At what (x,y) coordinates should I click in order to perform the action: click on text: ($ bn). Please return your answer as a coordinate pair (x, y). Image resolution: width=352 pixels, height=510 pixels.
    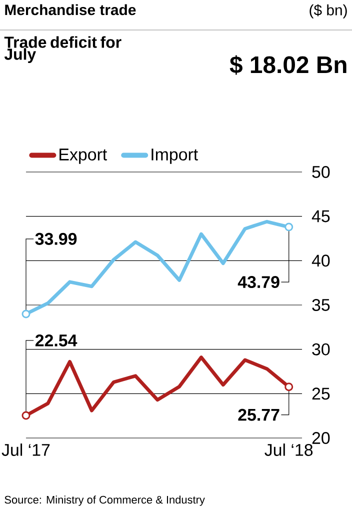
    Looking at the image, I should click on (328, 11).